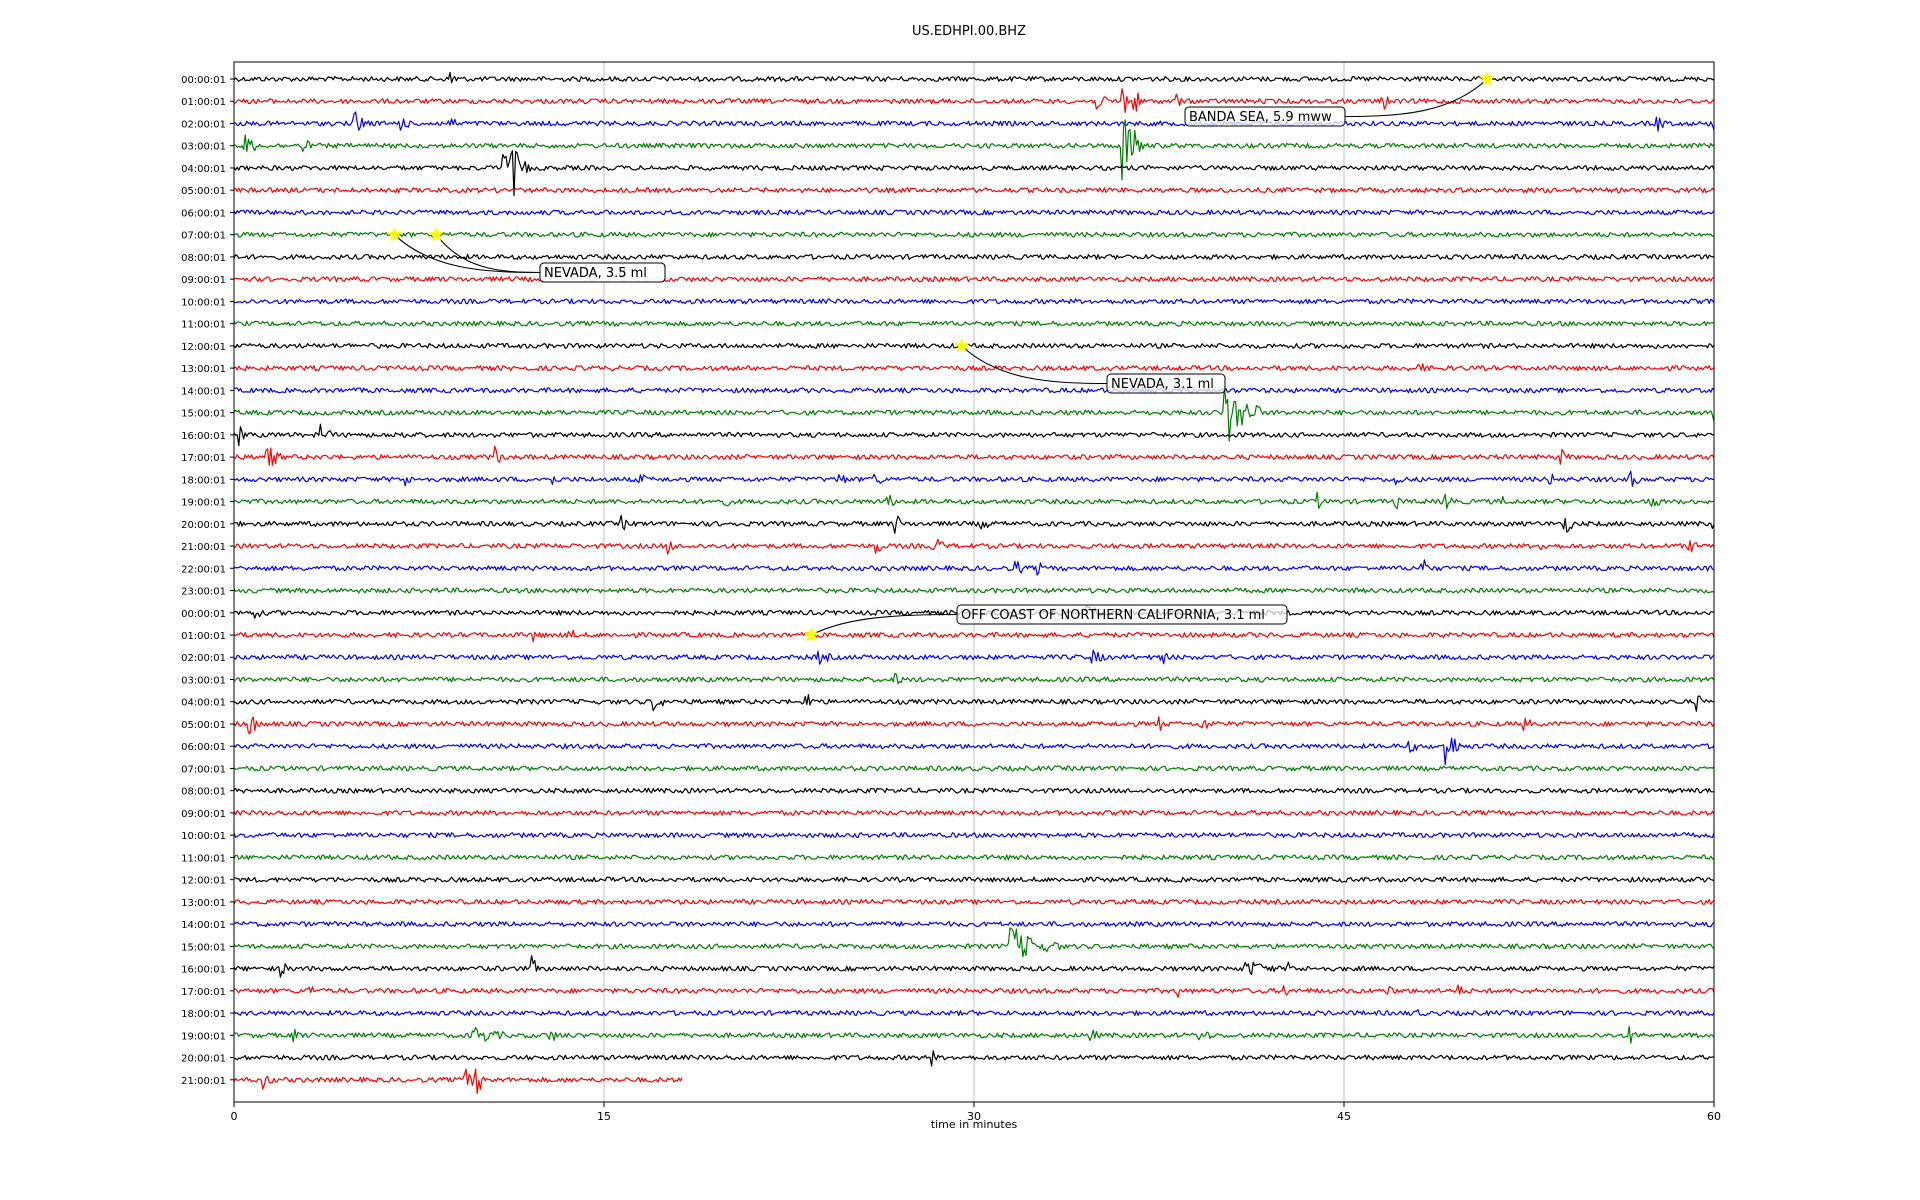 The image size is (1920, 1200). Describe the element at coordinates (203, 191) in the screenshot. I see `row-label: 05:00:01` at that location.